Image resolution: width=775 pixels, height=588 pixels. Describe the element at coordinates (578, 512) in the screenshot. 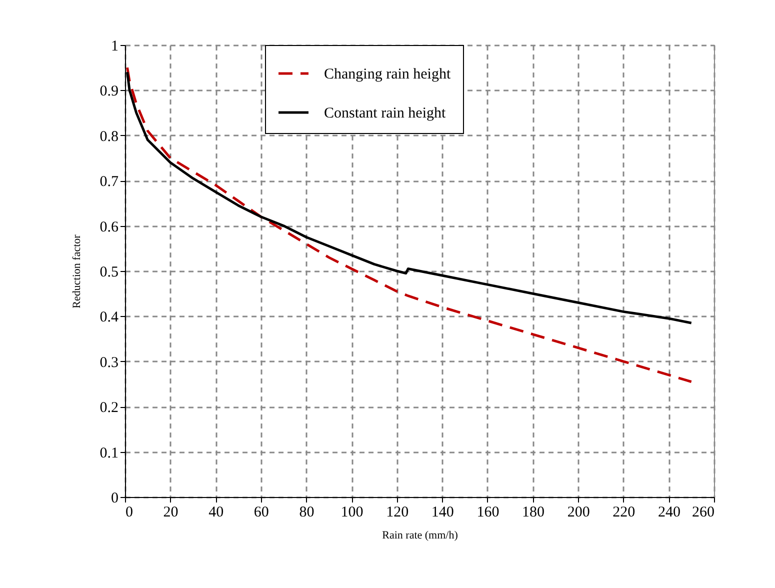

I see `x-tick-label: 200` at that location.